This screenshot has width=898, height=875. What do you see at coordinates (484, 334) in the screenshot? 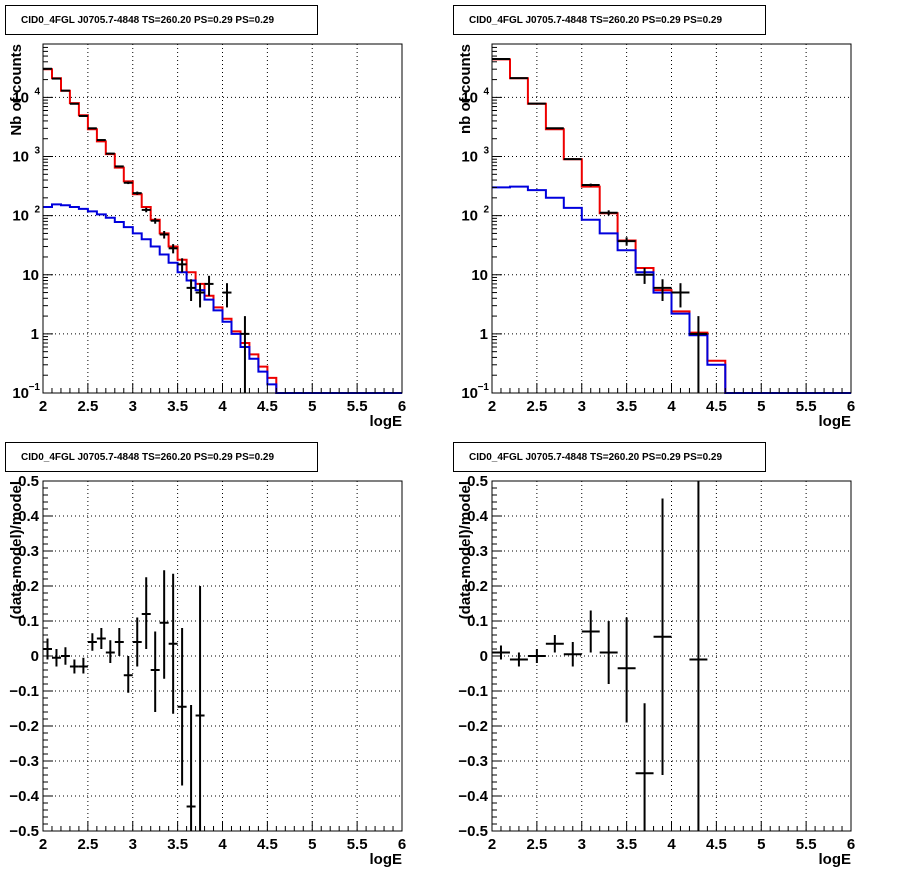
I see `y-tick-label: 1` at bounding box center [484, 334].